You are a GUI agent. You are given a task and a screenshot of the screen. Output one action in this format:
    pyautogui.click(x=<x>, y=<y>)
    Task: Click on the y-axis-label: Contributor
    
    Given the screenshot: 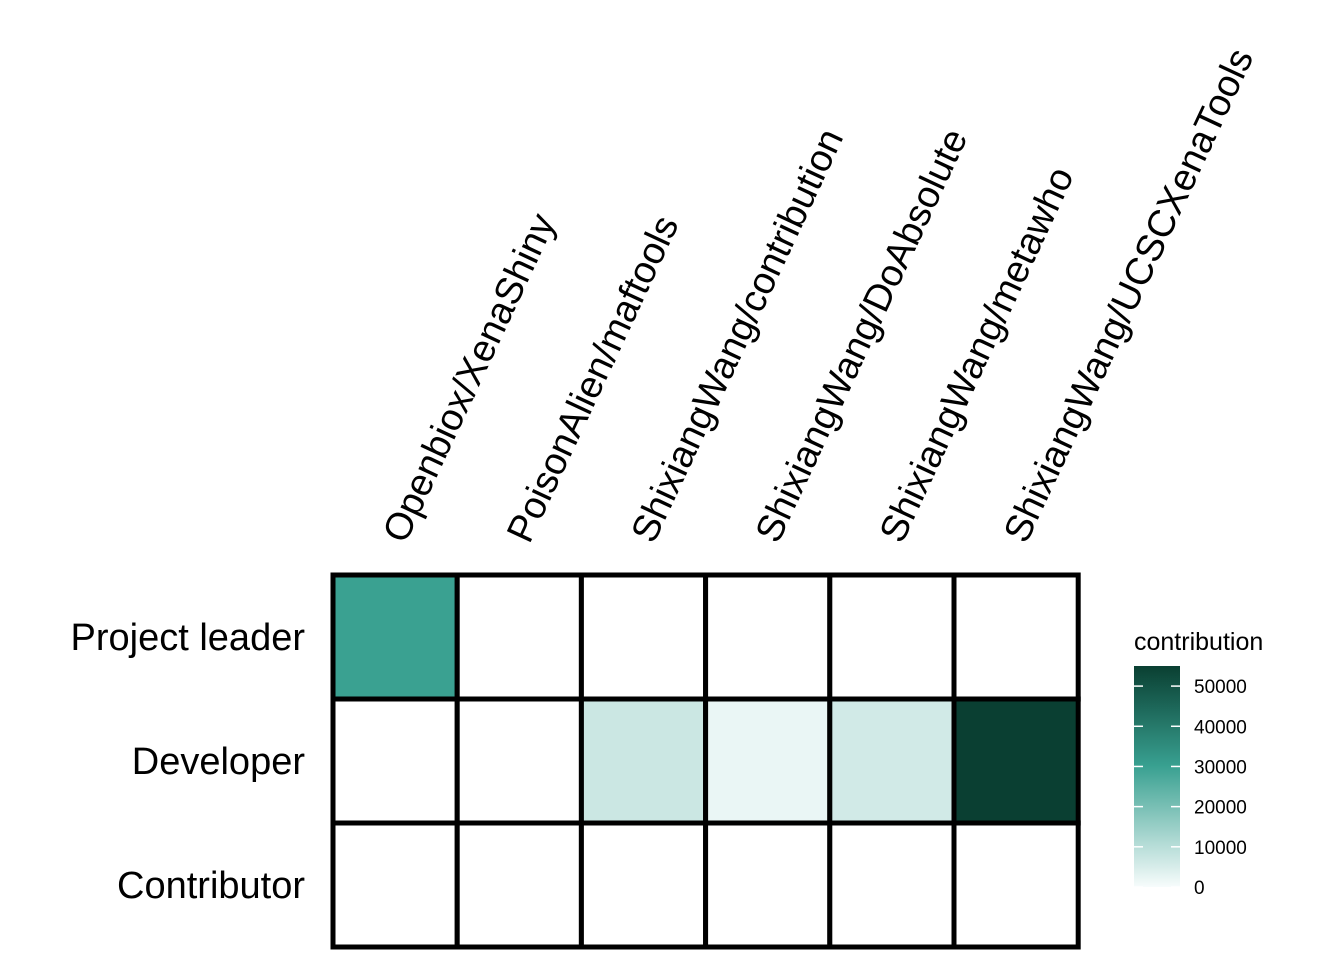 What is the action you would take?
    pyautogui.click(x=211, y=886)
    